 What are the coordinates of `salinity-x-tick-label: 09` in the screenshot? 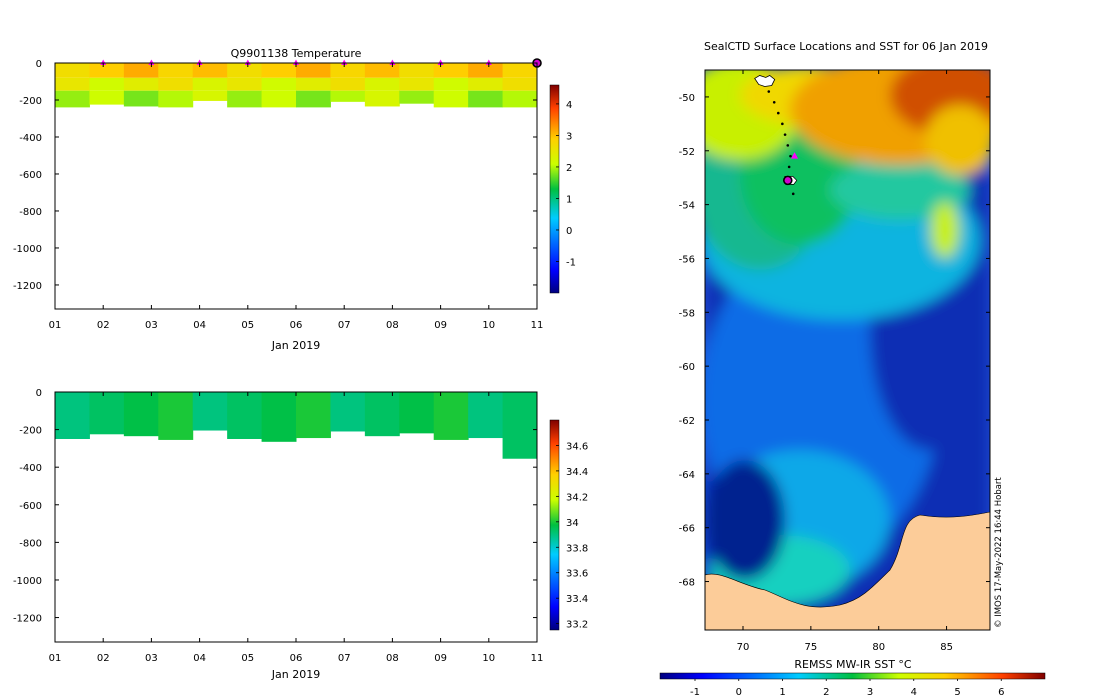 It's located at (440, 658).